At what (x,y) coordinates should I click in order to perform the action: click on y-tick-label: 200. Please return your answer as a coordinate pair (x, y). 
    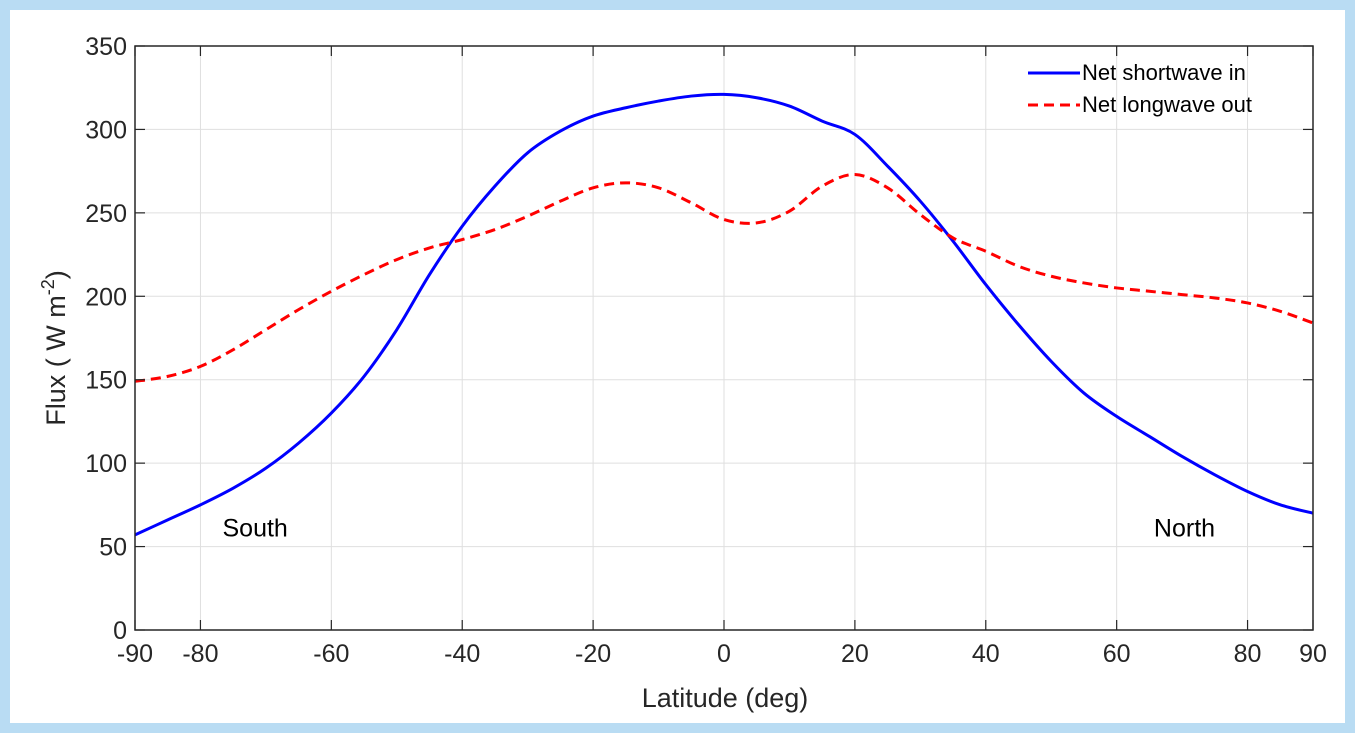
    Looking at the image, I should click on (106, 297).